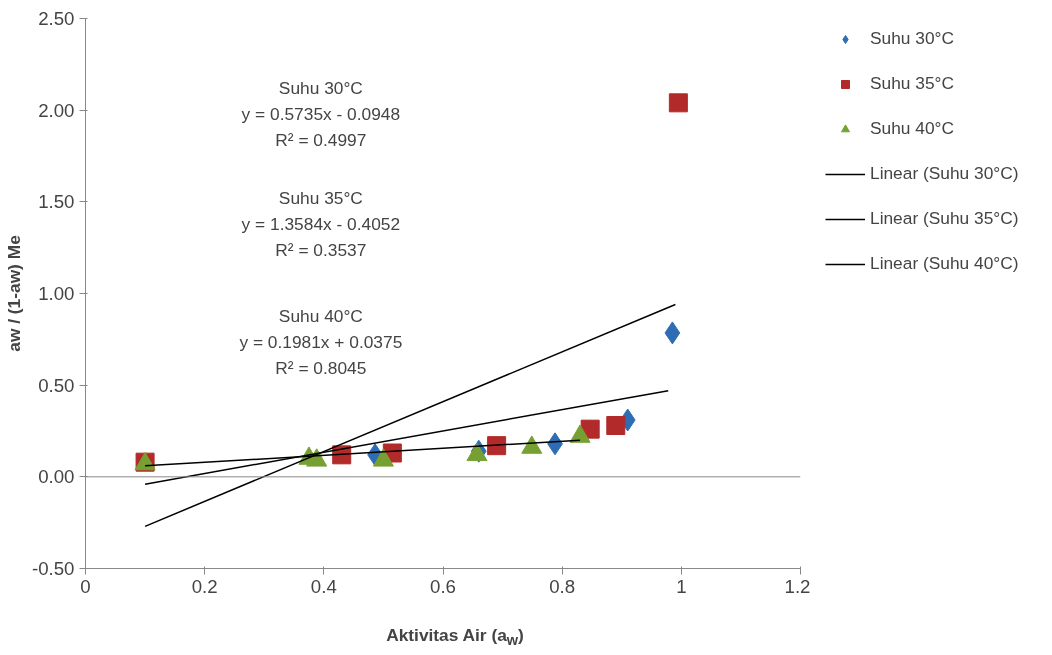 The width and height of the screenshot is (1052, 655). I want to click on annotation: Suhu 30°C, so click(320, 88).